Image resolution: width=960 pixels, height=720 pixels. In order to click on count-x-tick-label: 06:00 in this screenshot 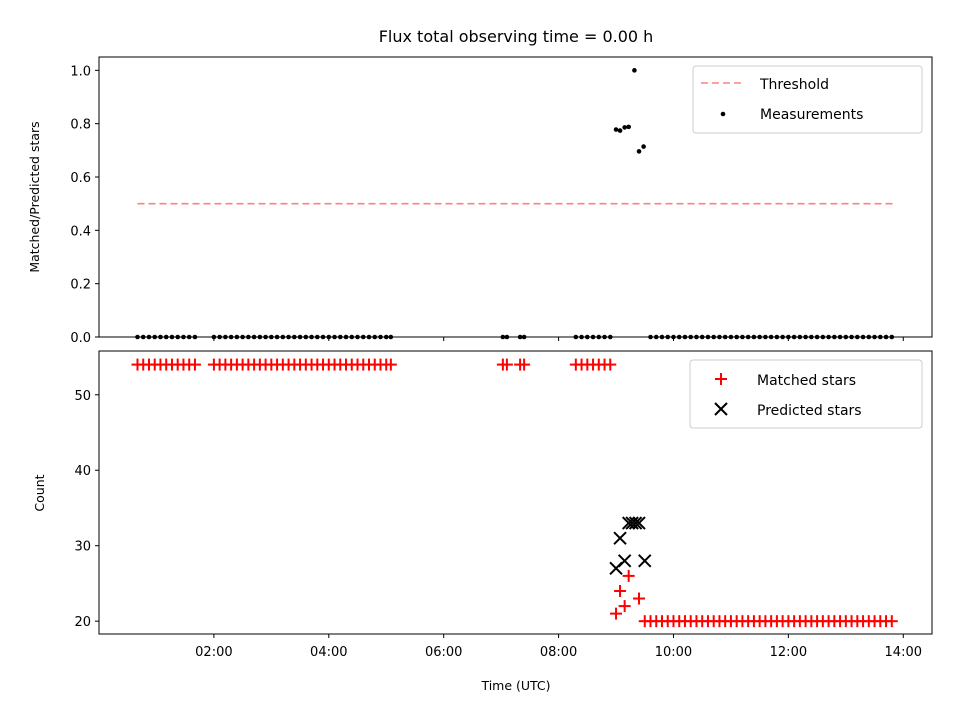, I will do `click(443, 652)`.